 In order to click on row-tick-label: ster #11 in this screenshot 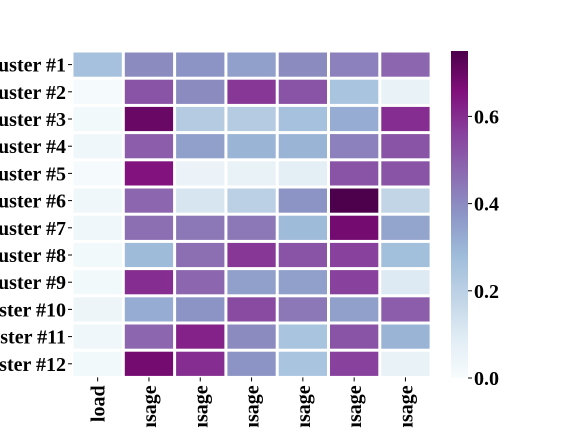, I will do `click(33, 338)`.